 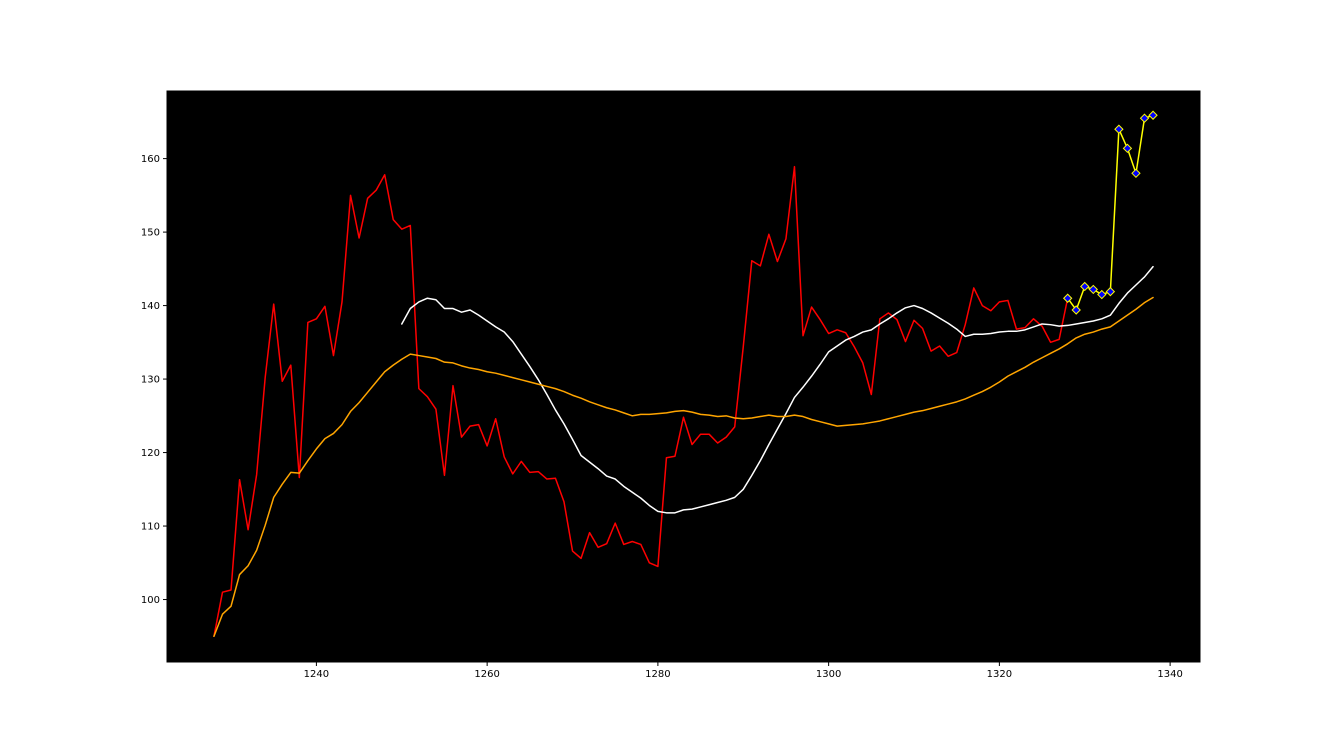 I want to click on x-tick-label: 1240, so click(x=316, y=674).